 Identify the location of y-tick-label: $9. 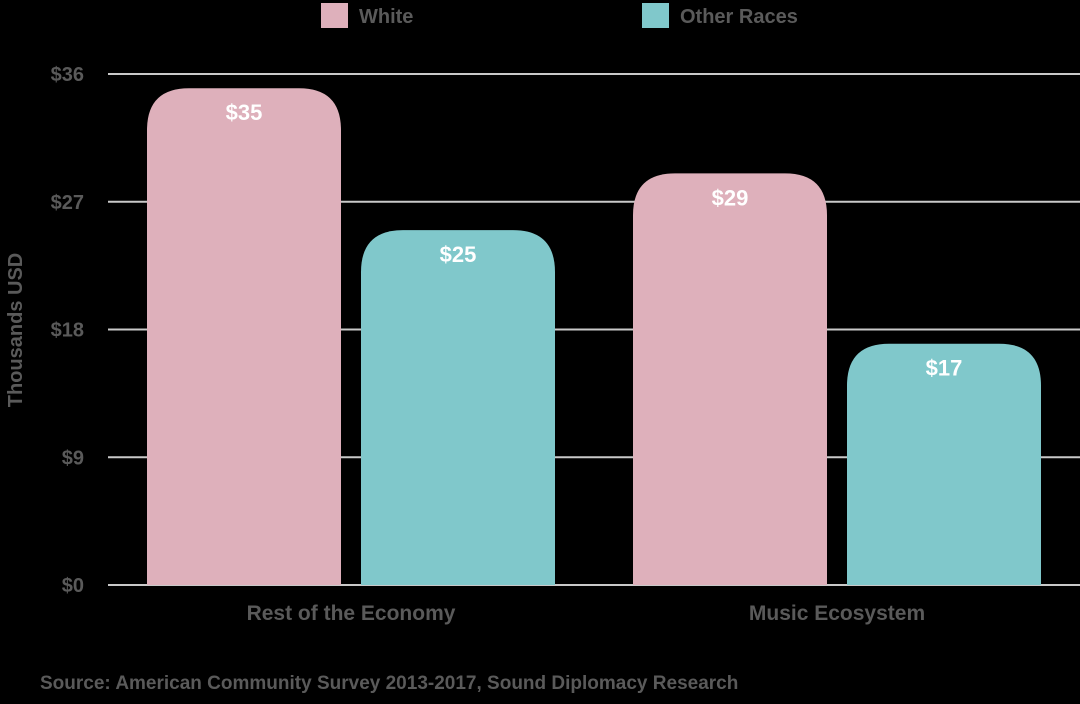
(73, 458).